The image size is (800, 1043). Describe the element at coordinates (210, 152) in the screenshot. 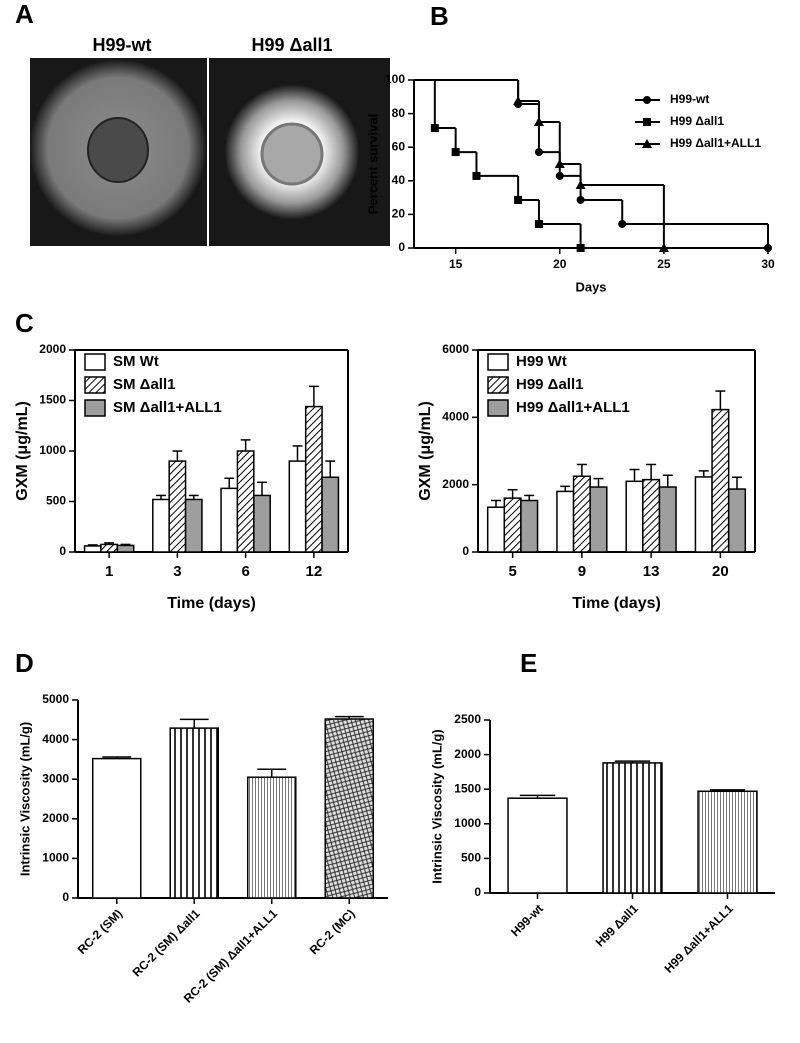

I see `micrograph` at that location.